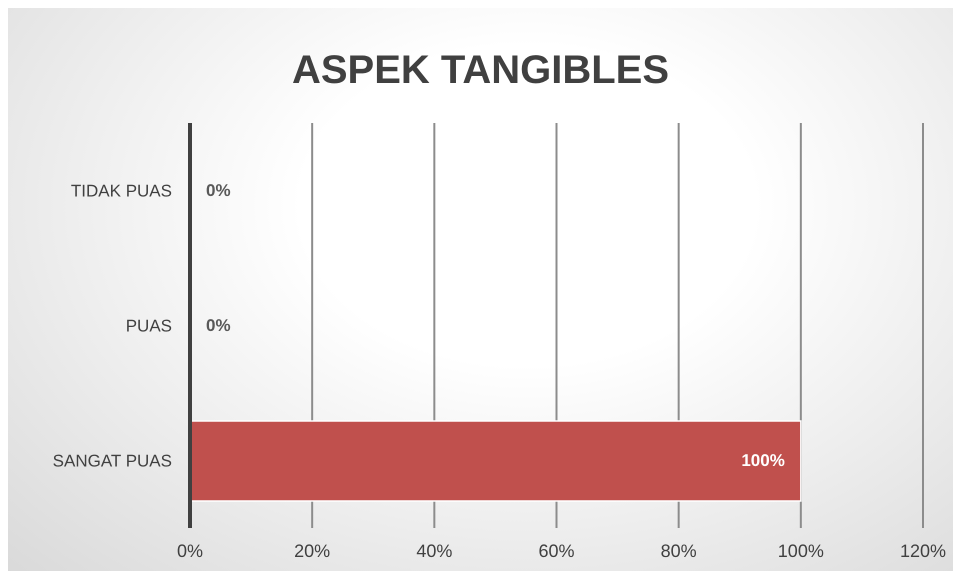  What do you see at coordinates (678, 550) in the screenshot?
I see `x-tick-label: 80%` at bounding box center [678, 550].